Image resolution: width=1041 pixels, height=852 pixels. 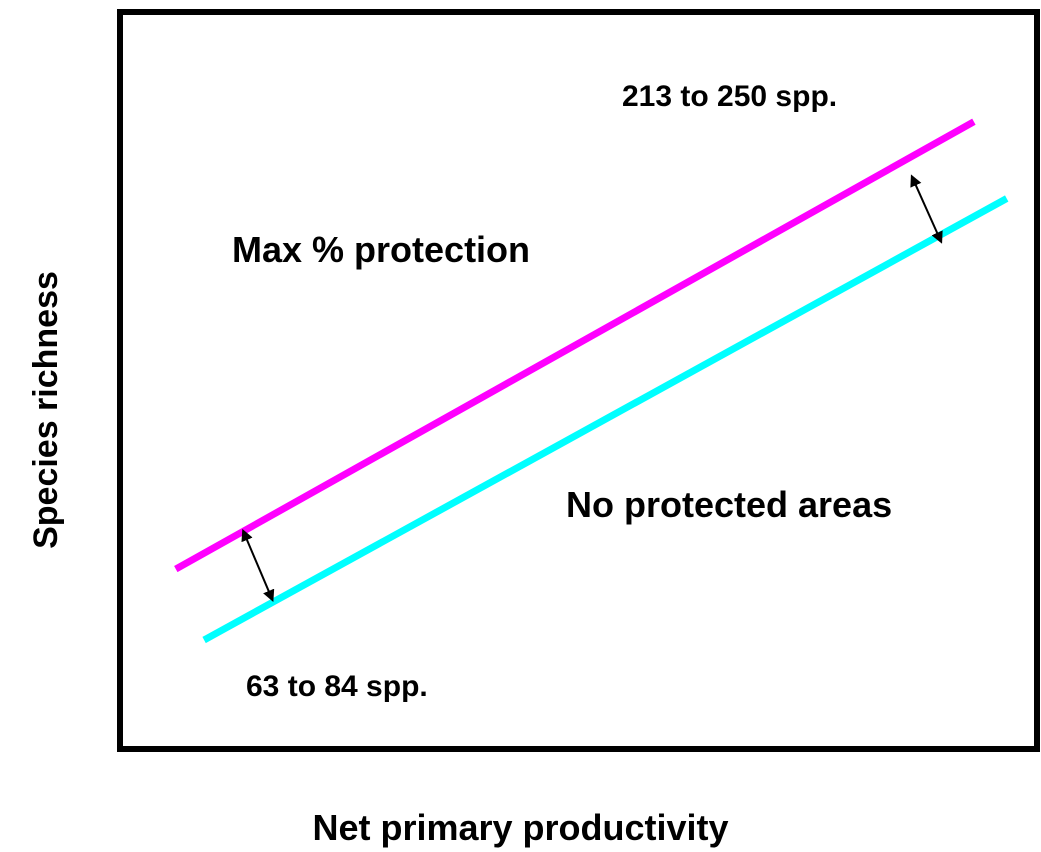 What do you see at coordinates (730, 96) in the screenshot?
I see `annotation-top-range: 213 to 250 spp.` at bounding box center [730, 96].